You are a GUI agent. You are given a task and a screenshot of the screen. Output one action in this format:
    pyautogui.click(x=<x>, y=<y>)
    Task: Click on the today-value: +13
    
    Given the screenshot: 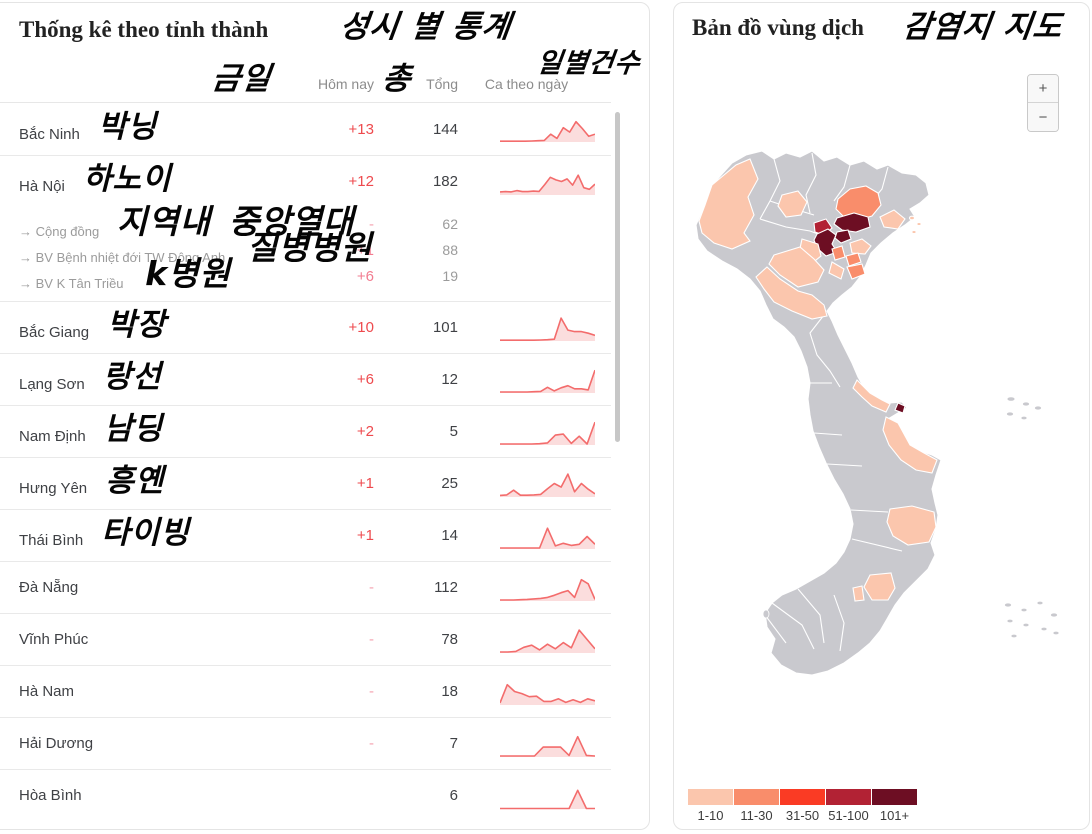 What is the action you would take?
    pyautogui.click(x=361, y=129)
    